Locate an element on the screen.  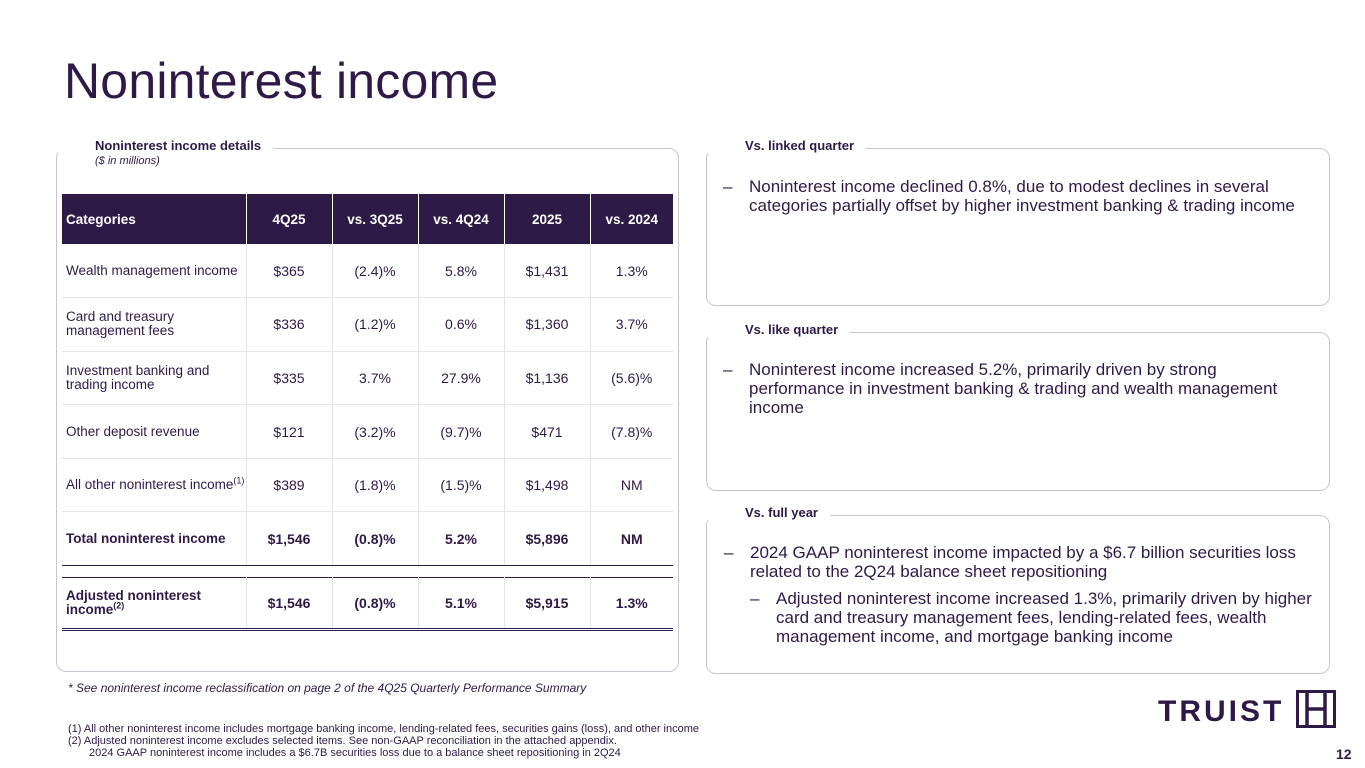
full-year-label: Vs. full year is located at coordinates (768, 512).